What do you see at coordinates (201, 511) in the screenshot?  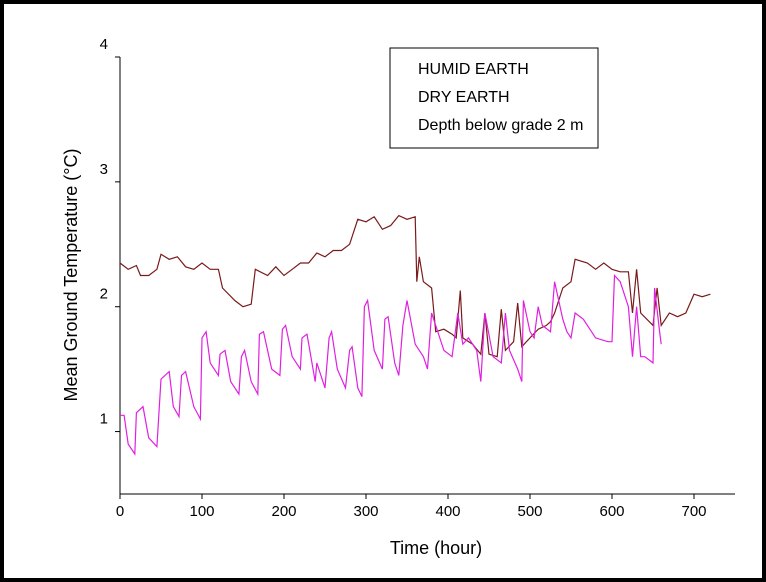 I see `x-tick-label: 100` at bounding box center [201, 511].